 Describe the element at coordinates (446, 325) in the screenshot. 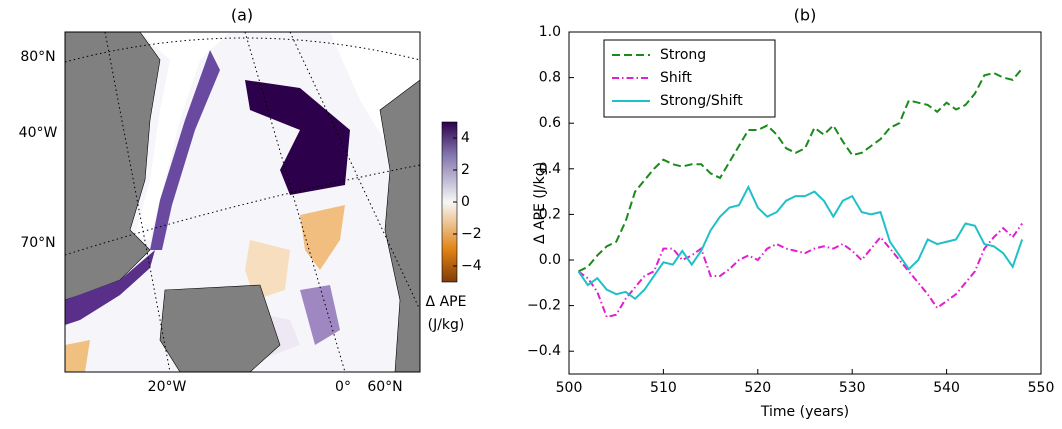

I see `colorbar-label: (J/kg)` at that location.